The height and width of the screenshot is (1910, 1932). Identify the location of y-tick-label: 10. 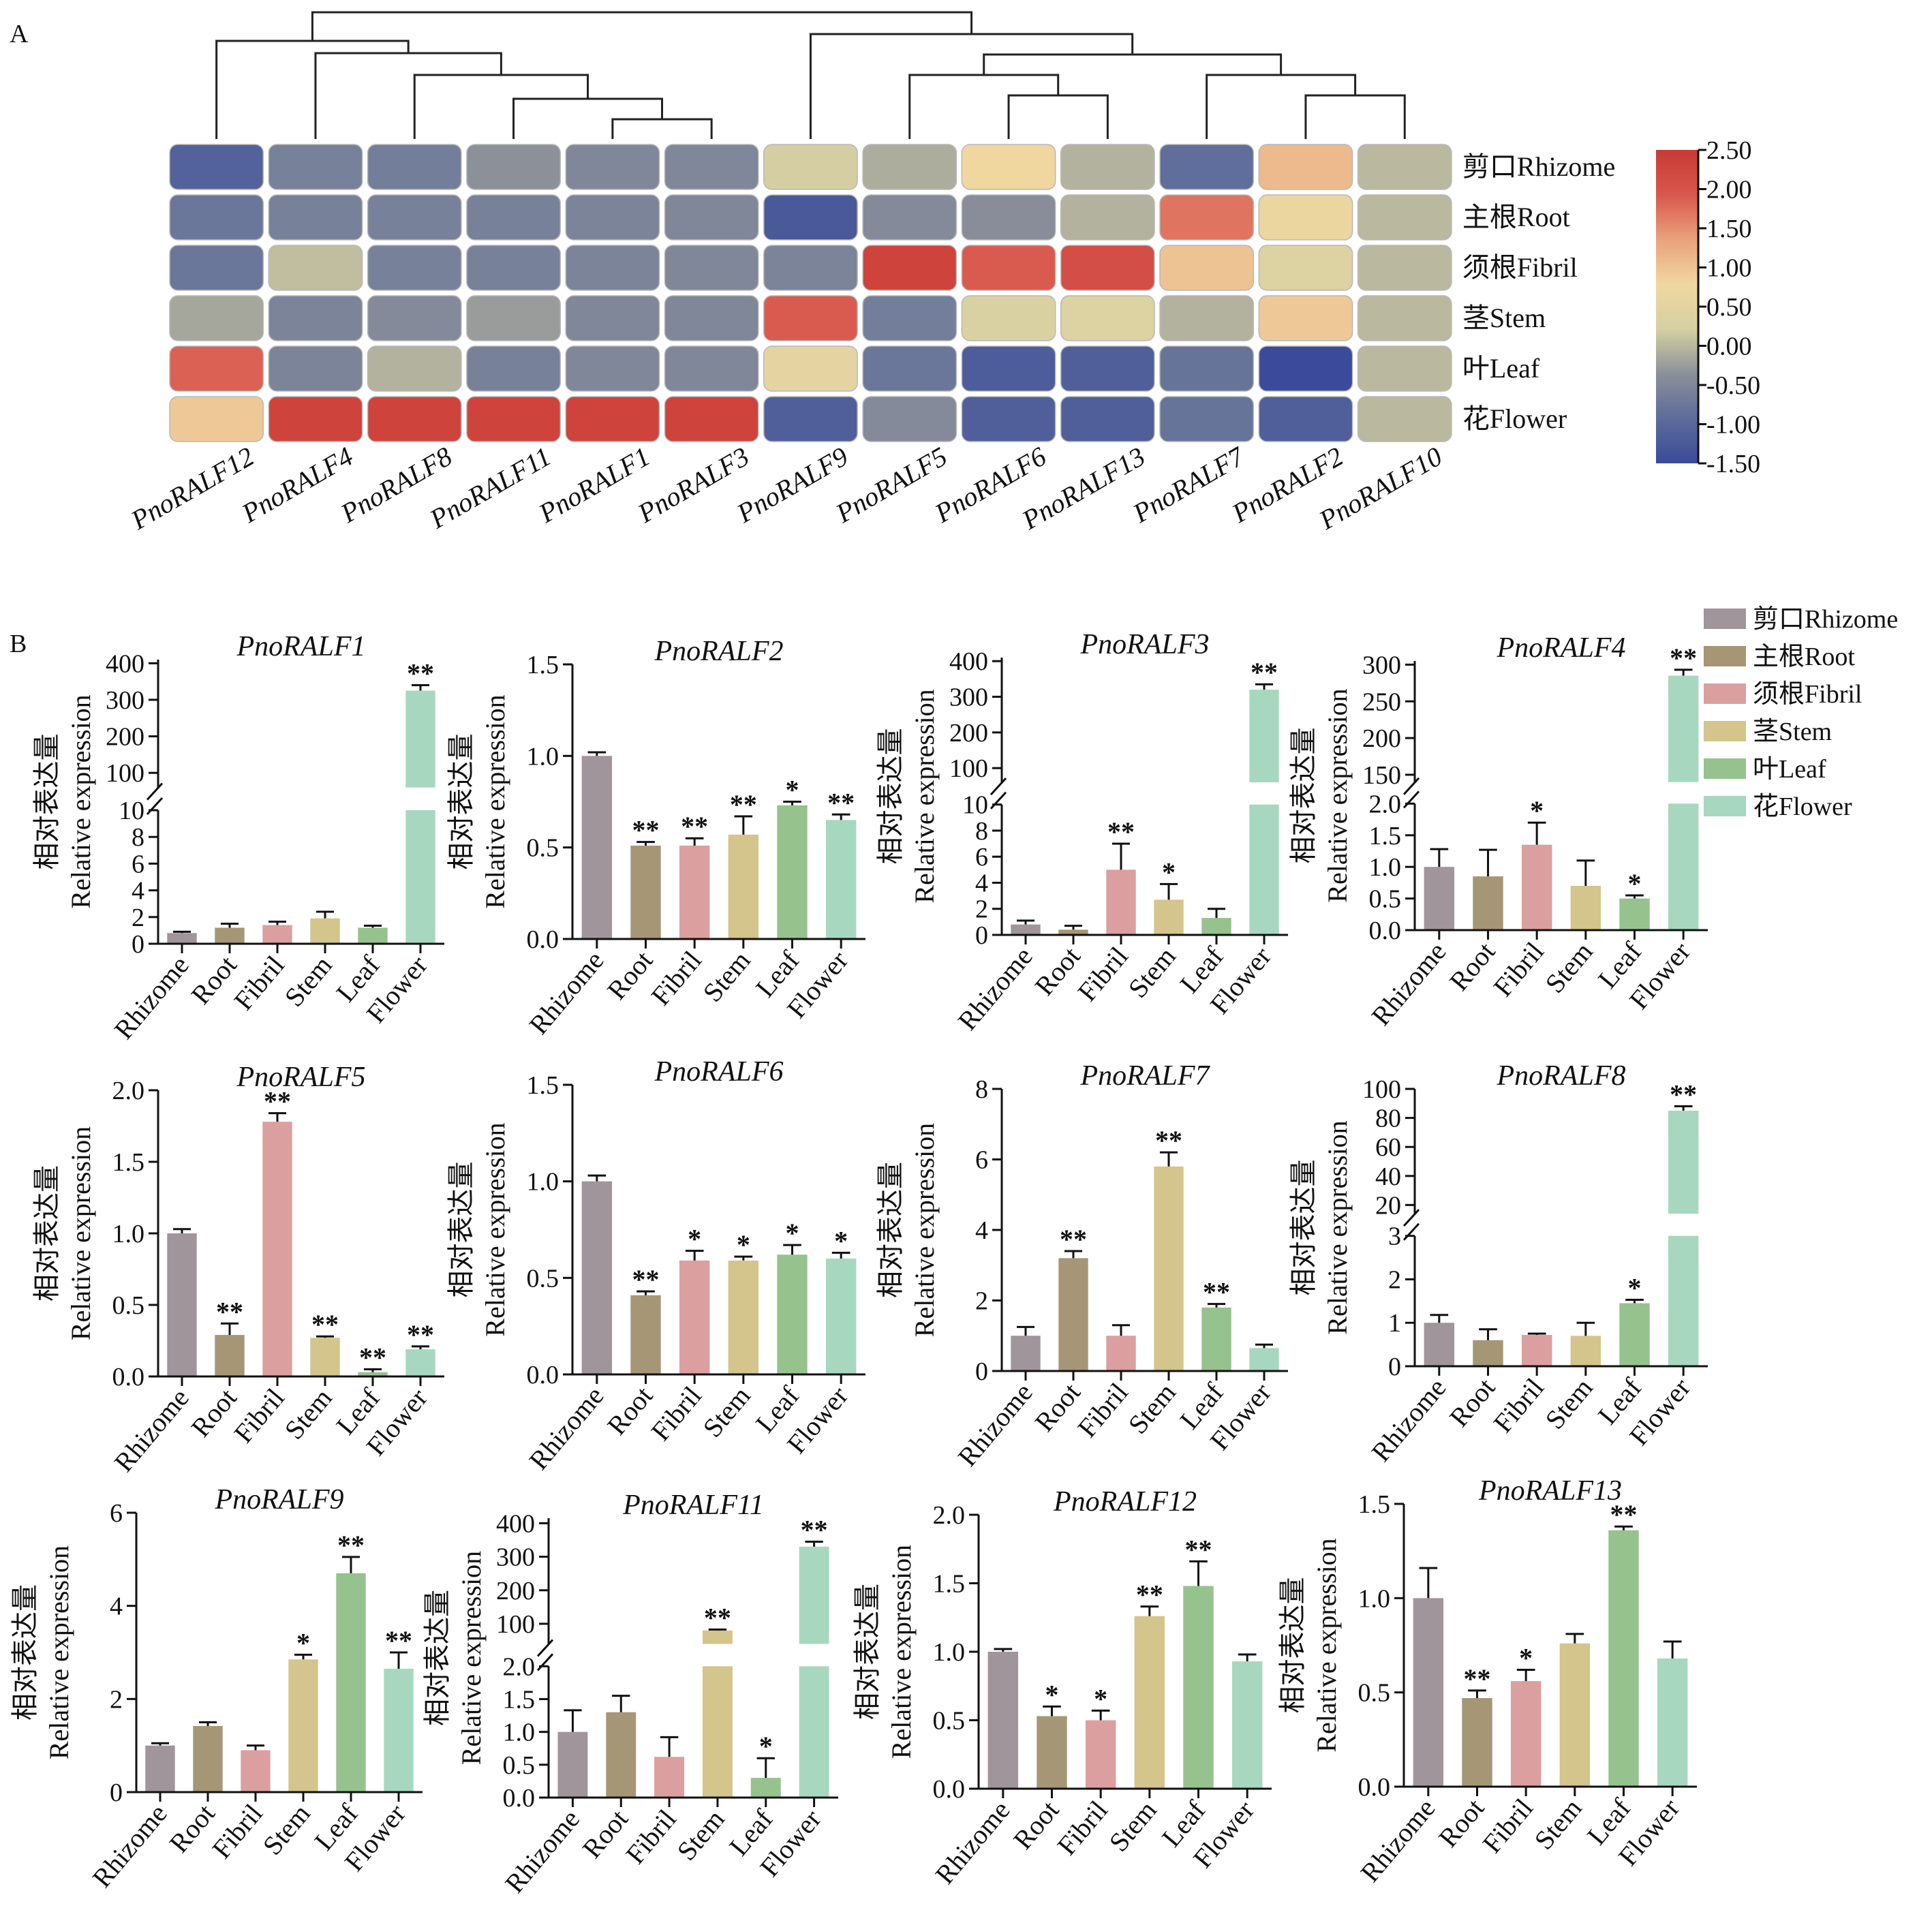
(131, 811).